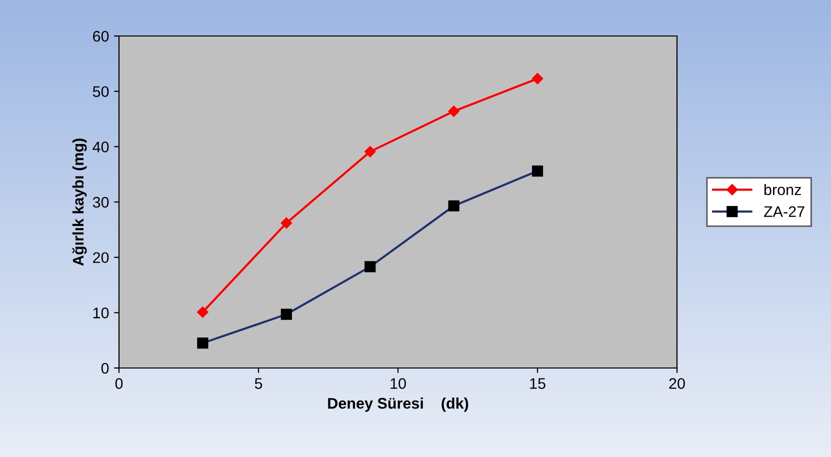 The image size is (831, 457). Describe the element at coordinates (100, 147) in the screenshot. I see `y-tick-label: 40` at that location.